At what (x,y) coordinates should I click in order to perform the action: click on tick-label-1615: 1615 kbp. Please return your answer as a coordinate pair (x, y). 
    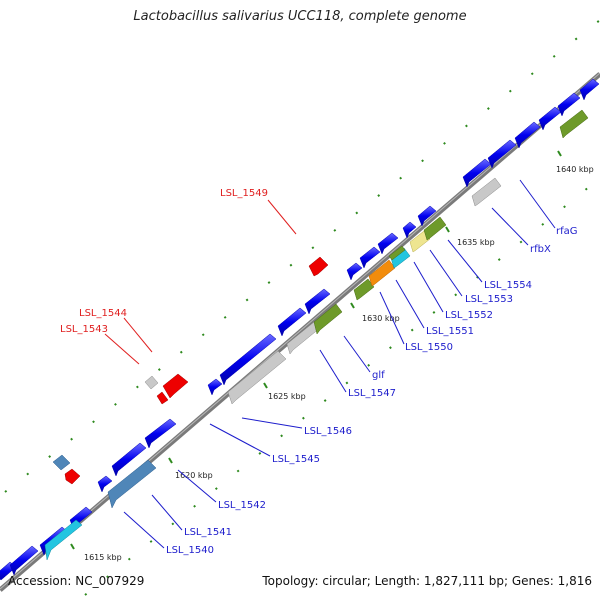
    Looking at the image, I should click on (103, 557).